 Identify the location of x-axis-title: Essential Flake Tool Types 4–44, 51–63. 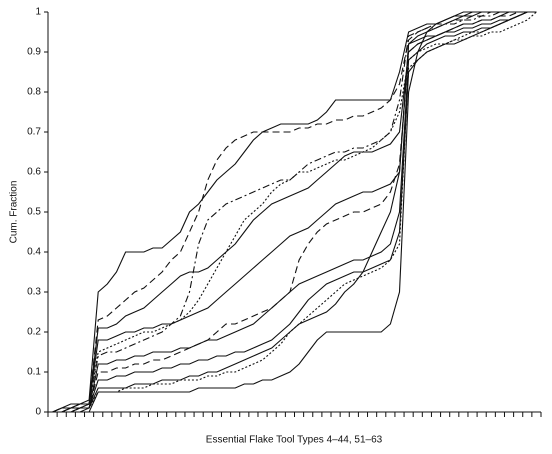
(294, 440).